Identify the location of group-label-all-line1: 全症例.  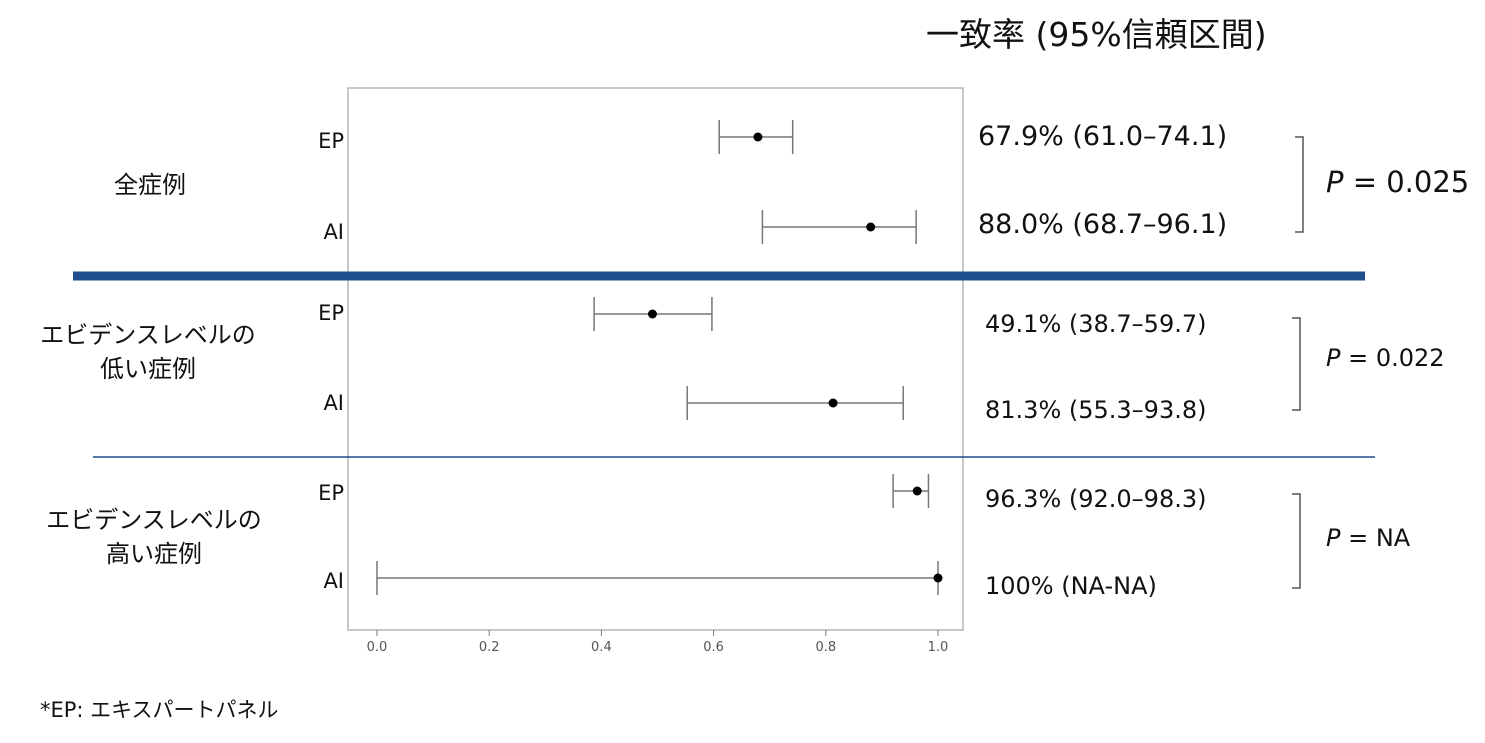
(150, 185).